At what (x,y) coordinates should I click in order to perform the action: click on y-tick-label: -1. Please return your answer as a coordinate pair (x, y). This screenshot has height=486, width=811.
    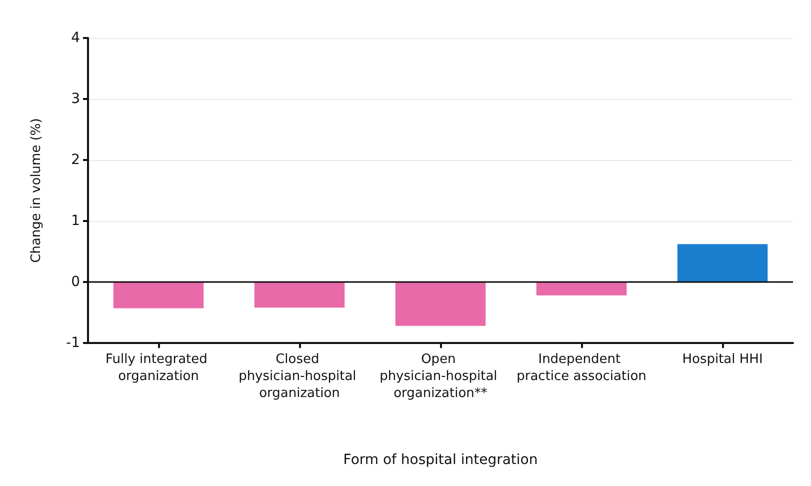
    Looking at the image, I should click on (73, 343).